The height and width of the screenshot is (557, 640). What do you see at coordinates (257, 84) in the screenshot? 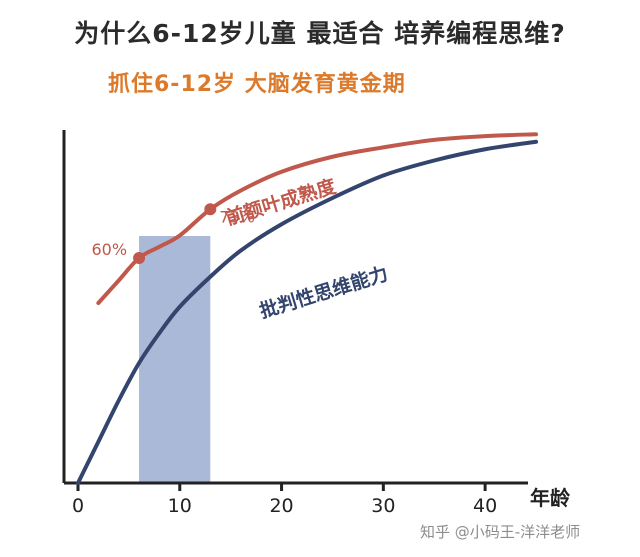
I see `page-subtitle: 抓住6-12岁 大脑发育黄金期` at bounding box center [257, 84].